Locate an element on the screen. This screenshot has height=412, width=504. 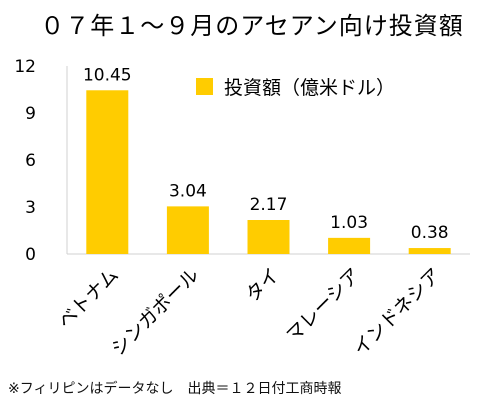
data-label: 1.03 is located at coordinates (349, 223).